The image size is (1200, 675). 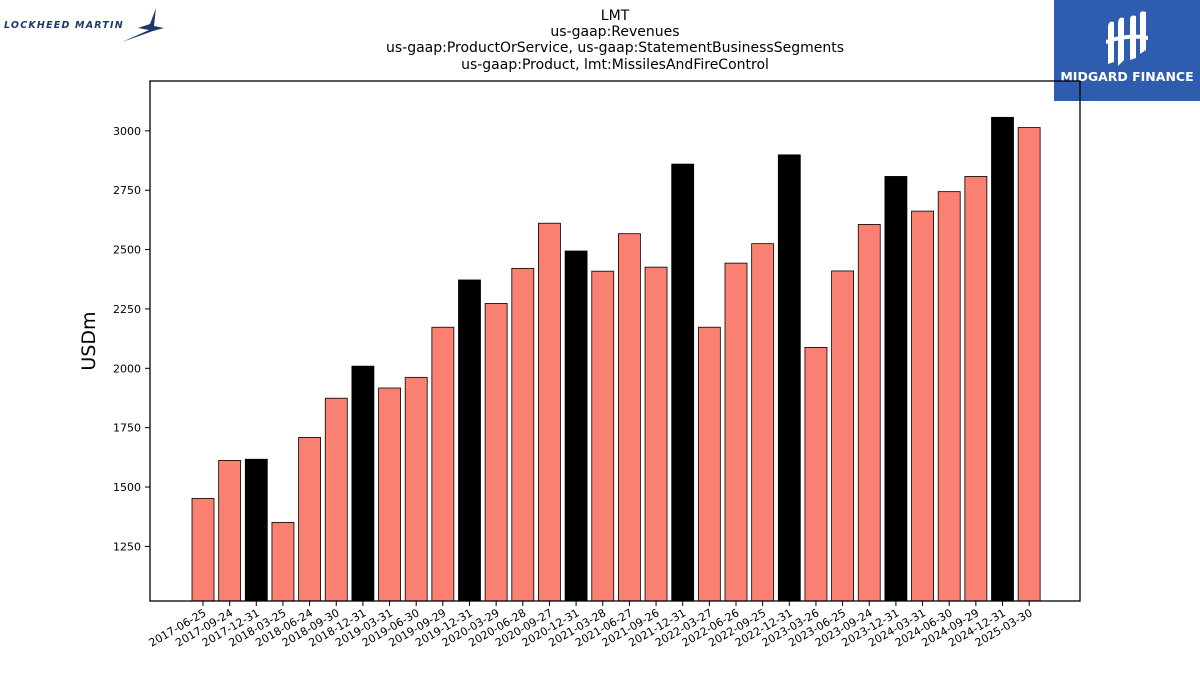 What do you see at coordinates (143, 25) in the screenshot?
I see `lockheed-star-icon` at bounding box center [143, 25].